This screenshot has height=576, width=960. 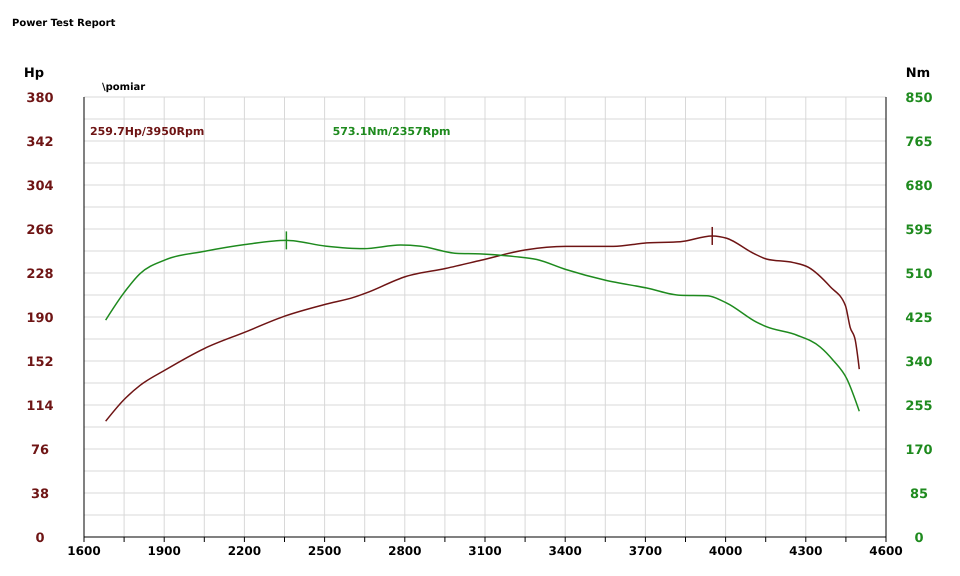 What do you see at coordinates (40, 538) in the screenshot?
I see `y-tick-label: 0` at bounding box center [40, 538].